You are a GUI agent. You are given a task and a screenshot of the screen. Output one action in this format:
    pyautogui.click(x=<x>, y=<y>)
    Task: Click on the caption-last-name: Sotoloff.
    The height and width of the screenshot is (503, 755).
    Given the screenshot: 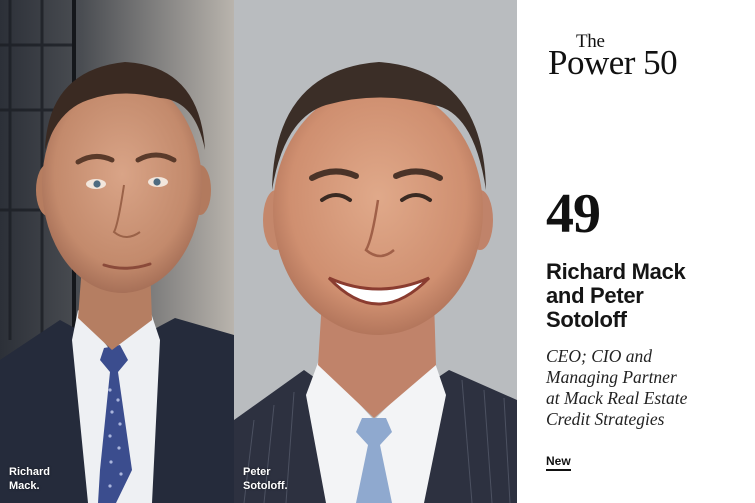 What is the action you would take?
    pyautogui.click(x=265, y=486)
    